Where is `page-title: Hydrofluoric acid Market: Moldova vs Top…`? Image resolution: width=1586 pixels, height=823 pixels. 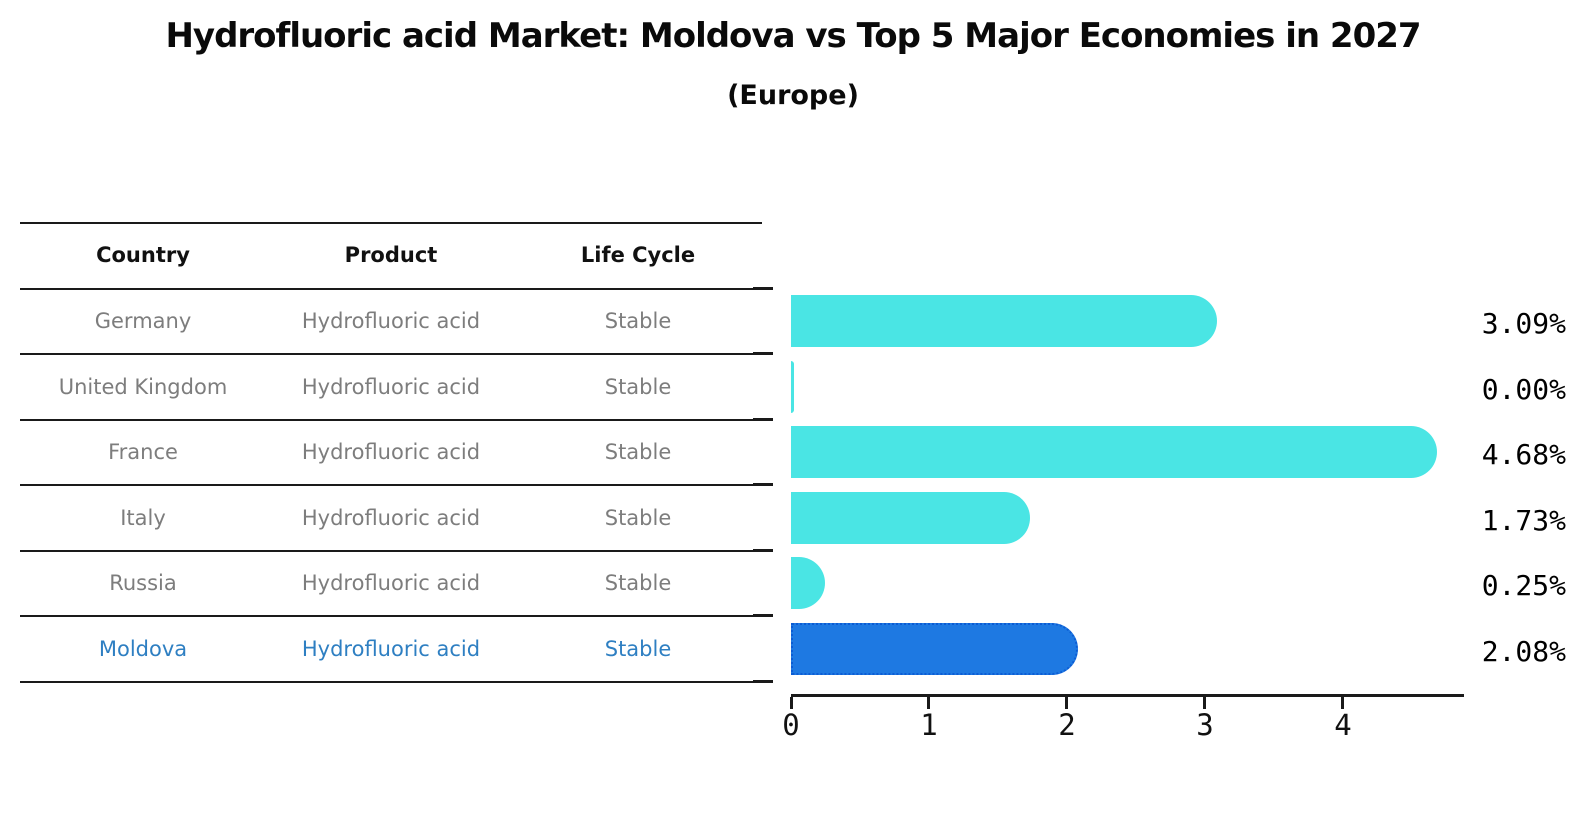
page-title: Hydrofluoric acid Market: Moldova vs Top… is located at coordinates (793, 36).